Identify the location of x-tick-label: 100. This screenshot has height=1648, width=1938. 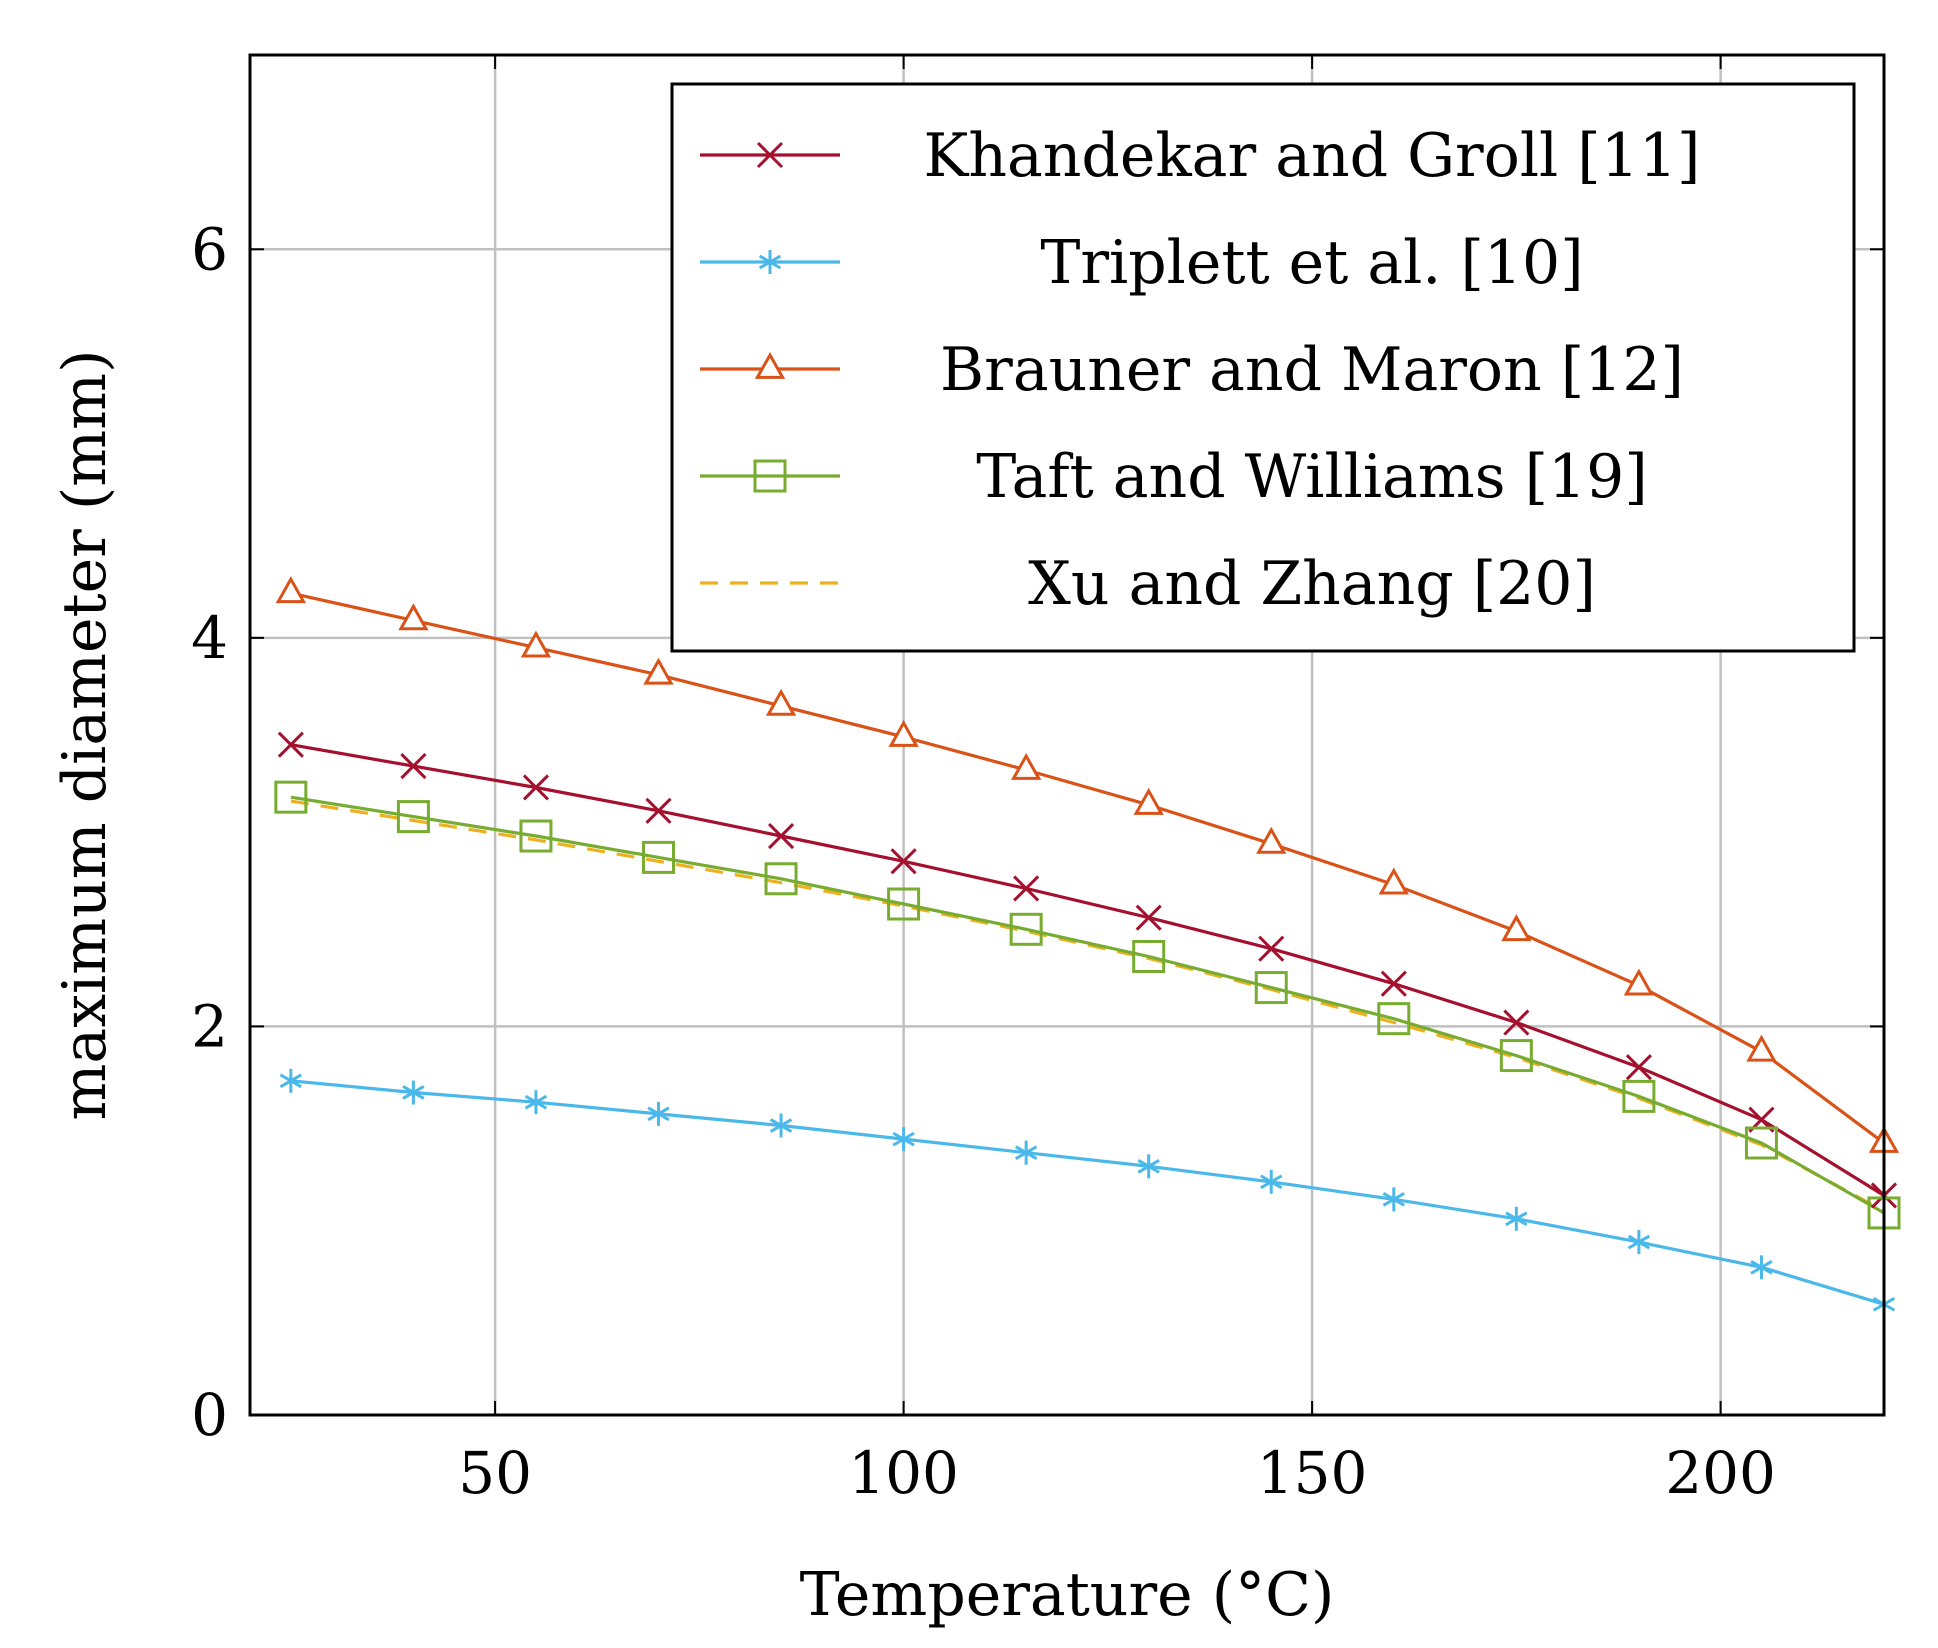
(903, 1473).